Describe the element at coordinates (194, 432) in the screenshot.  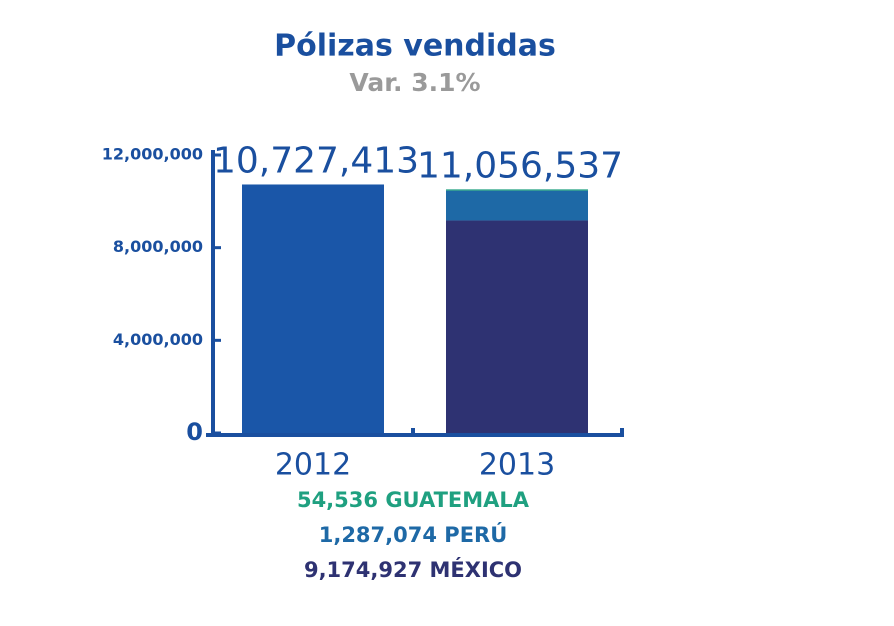
I see `y-tick-label: 0` at that location.